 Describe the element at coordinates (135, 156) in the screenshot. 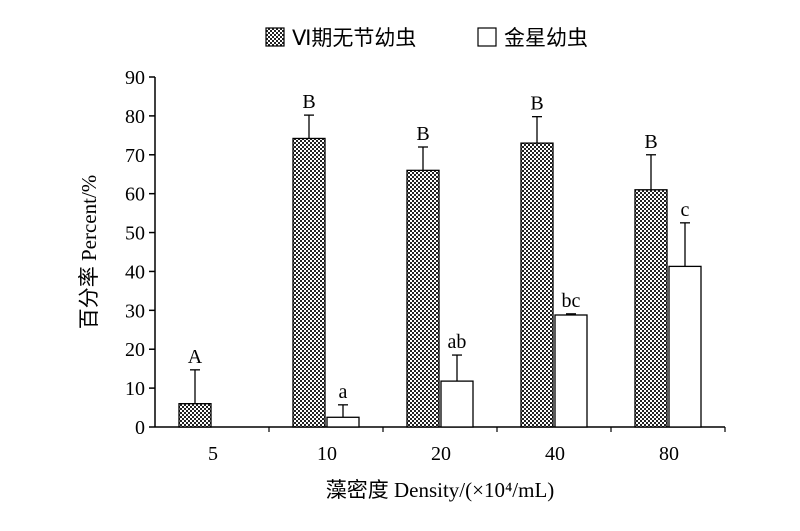

I see `y-tick-label: 70` at that location.